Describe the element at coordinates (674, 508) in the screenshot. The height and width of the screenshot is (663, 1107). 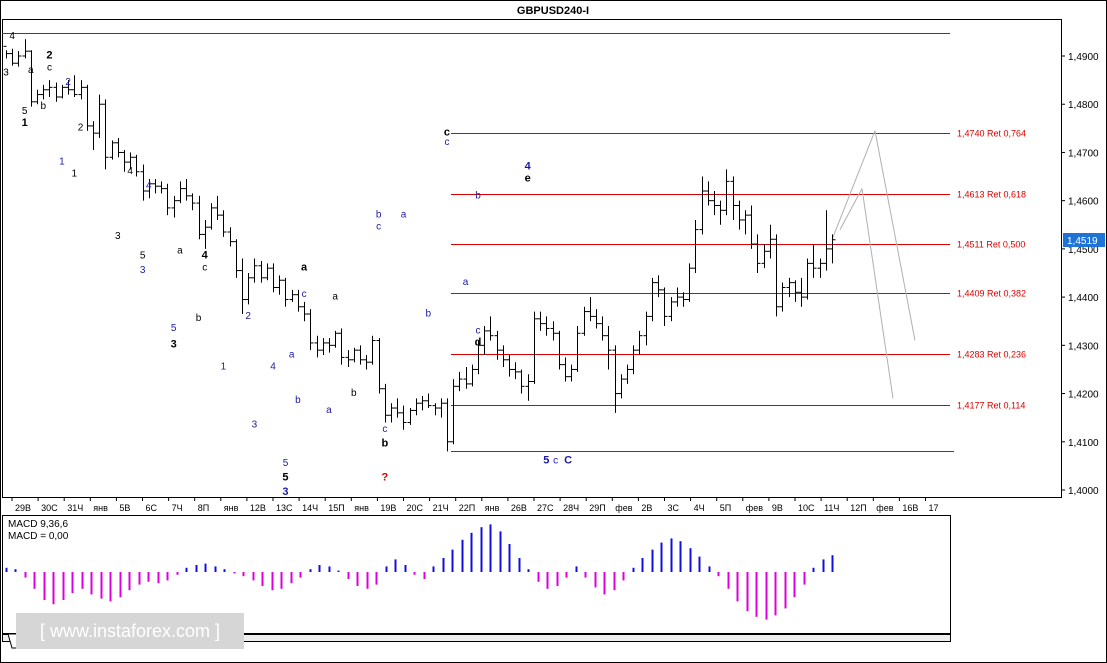
I see `time-tick-label: 3С` at that location.